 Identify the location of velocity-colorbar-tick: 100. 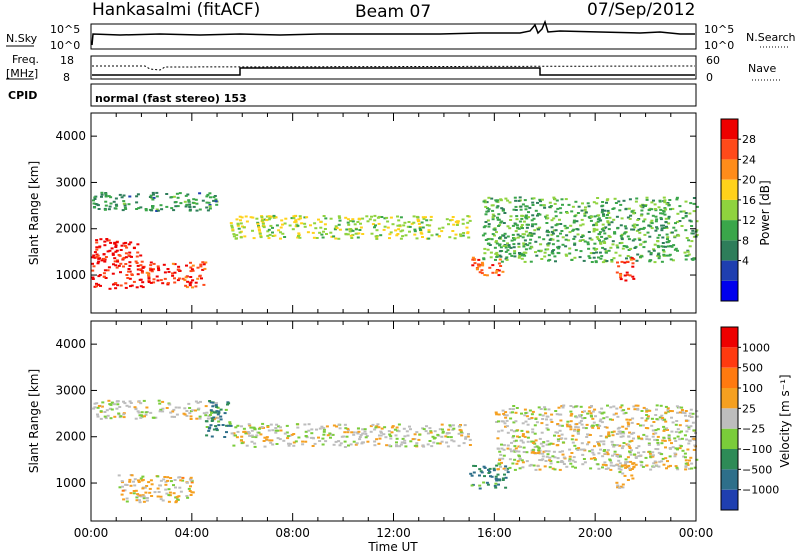
(752, 388).